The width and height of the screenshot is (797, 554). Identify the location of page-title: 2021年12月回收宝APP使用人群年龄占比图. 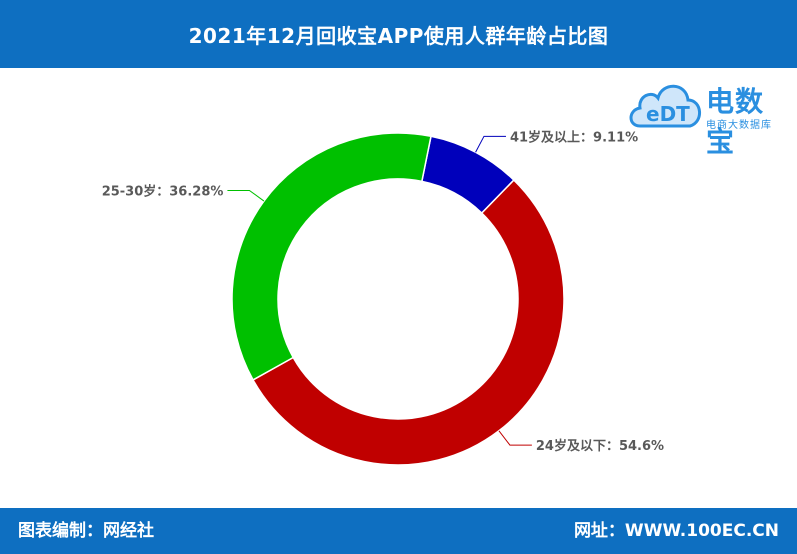
(398, 35).